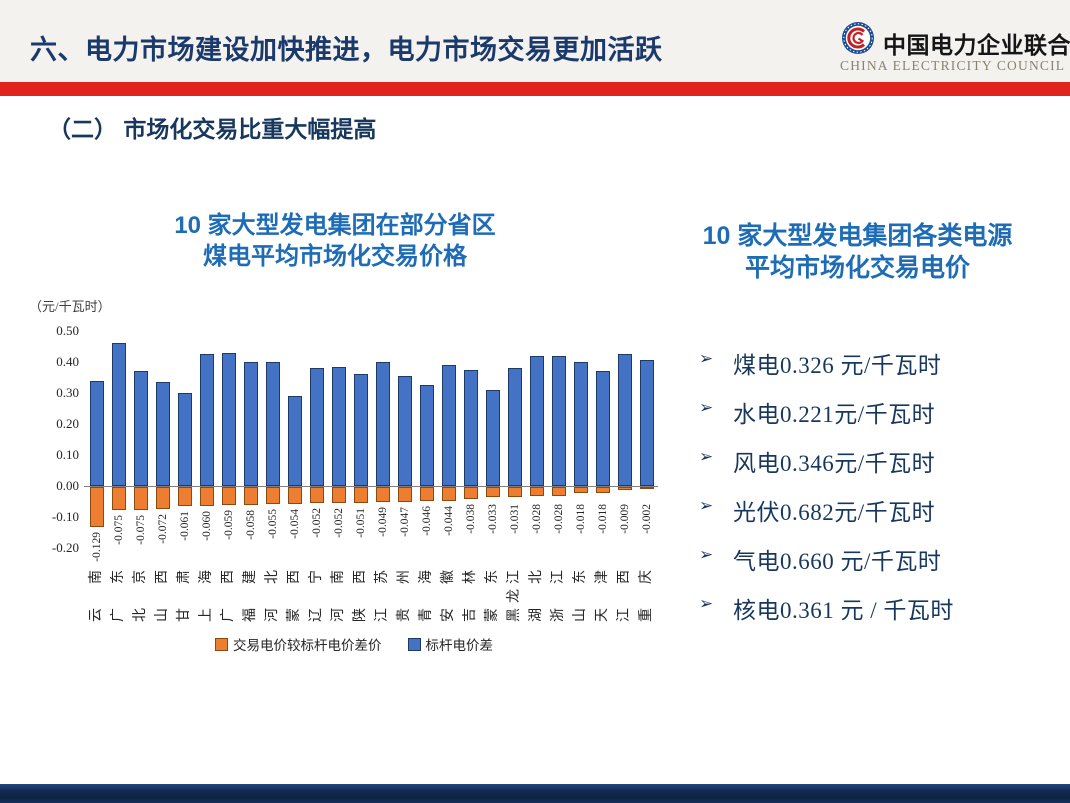 This screenshot has width=1070, height=803. What do you see at coordinates (976, 45) in the screenshot?
I see `logo-org-name-cn: 中国电力企业联合会` at bounding box center [976, 45].